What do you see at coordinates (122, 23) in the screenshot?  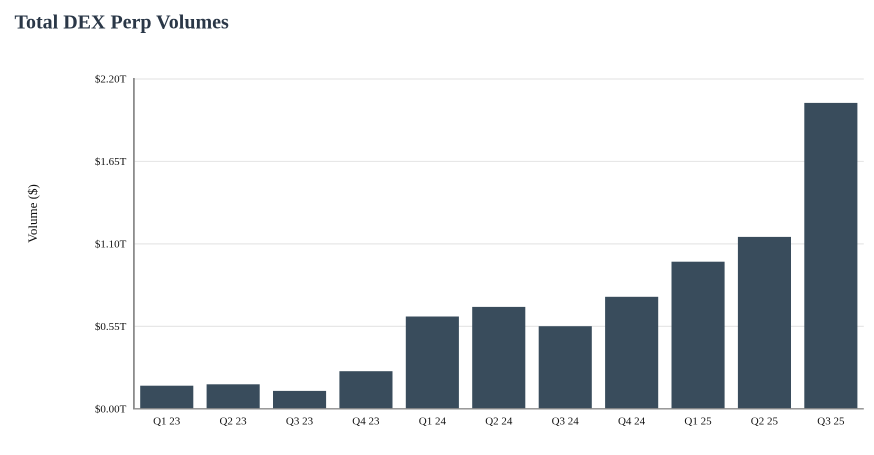 I see `svg-text: Total DEX Perp Volumes` at bounding box center [122, 23].